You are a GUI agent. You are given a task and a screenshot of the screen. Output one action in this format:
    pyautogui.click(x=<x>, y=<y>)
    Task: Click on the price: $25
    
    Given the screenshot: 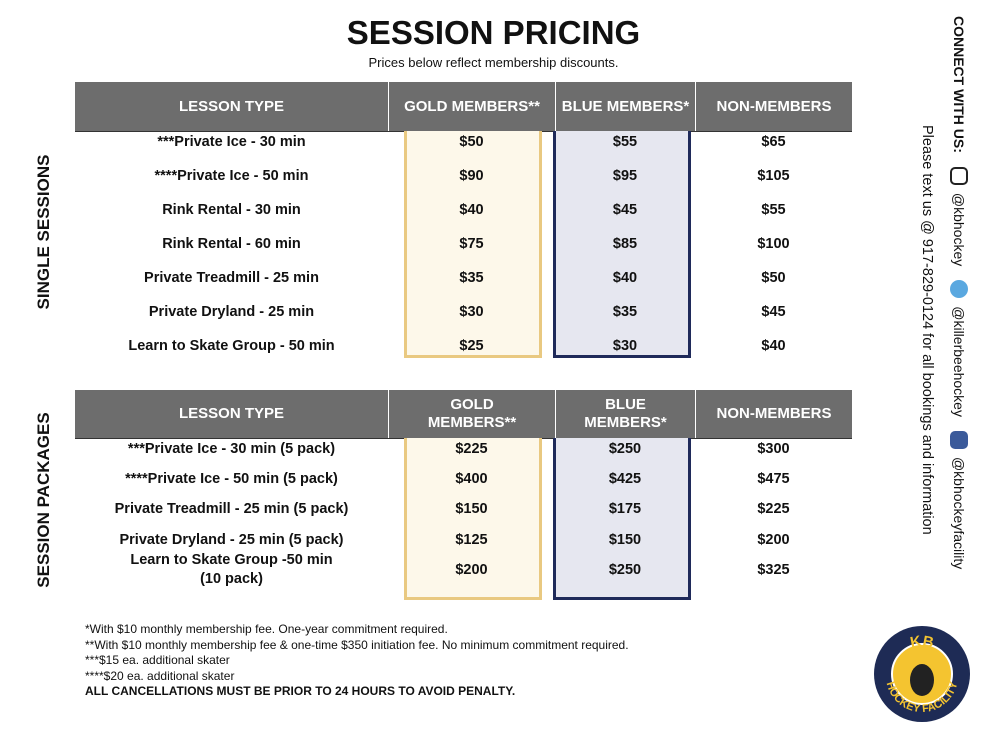 What is the action you would take?
    pyautogui.click(x=471, y=345)
    